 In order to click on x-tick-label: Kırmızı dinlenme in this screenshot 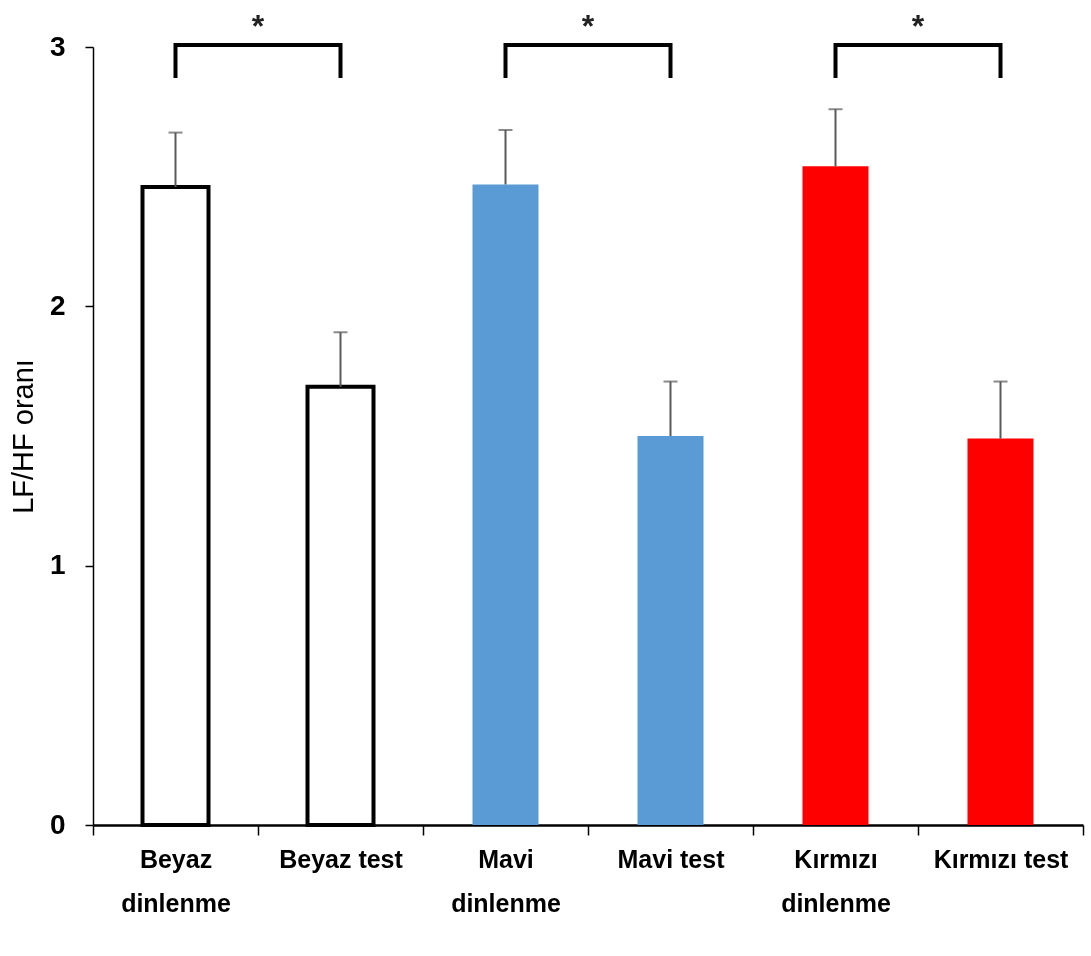, I will do `click(836, 880)`.